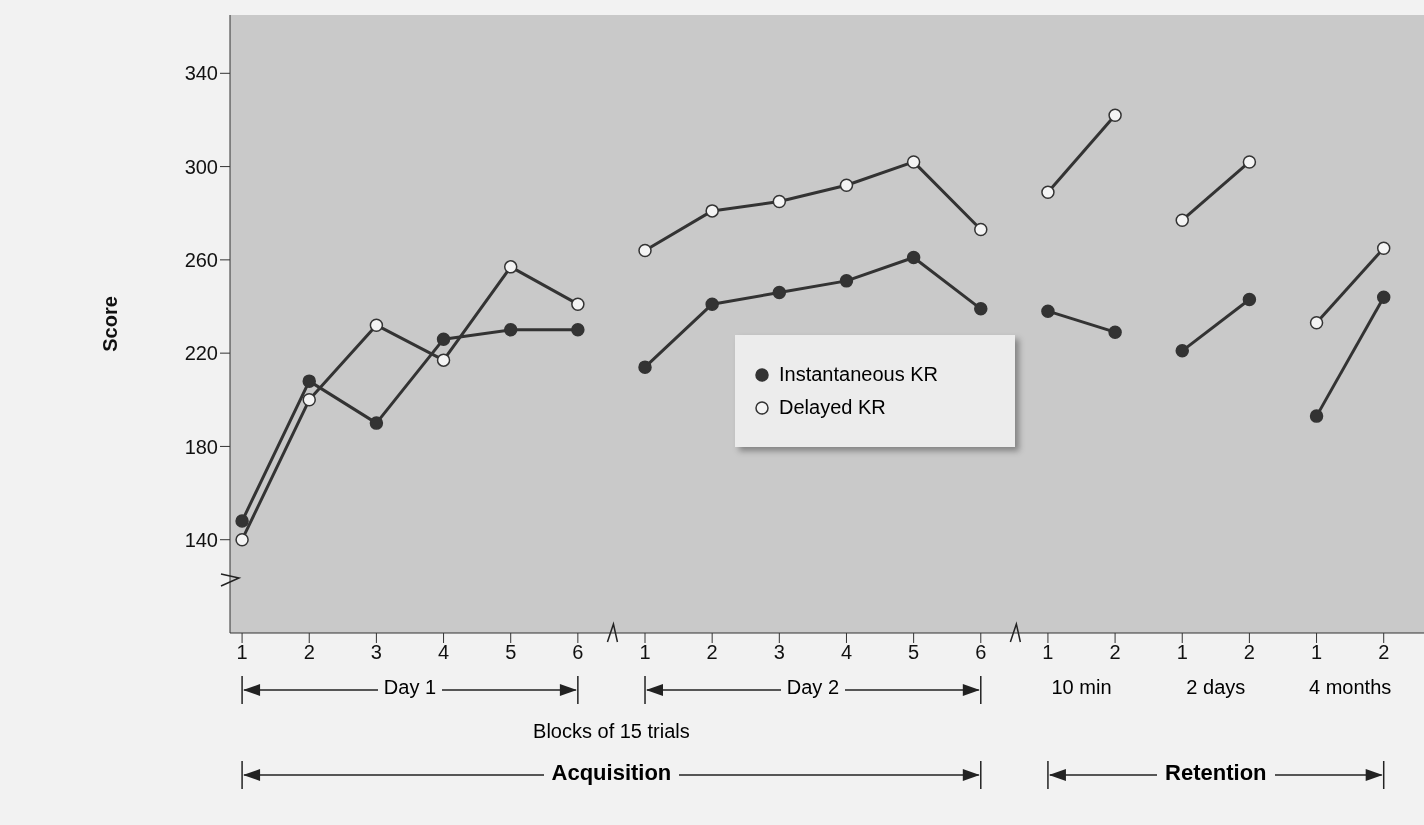  What do you see at coordinates (1350, 687) in the screenshot?
I see `text: 4 months` at bounding box center [1350, 687].